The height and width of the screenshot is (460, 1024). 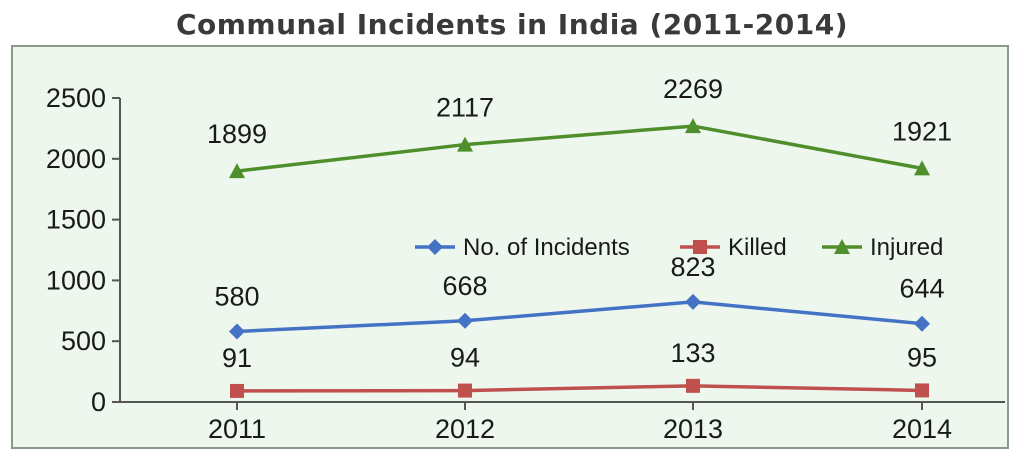 I want to click on data-label: 2269, so click(x=693, y=89).